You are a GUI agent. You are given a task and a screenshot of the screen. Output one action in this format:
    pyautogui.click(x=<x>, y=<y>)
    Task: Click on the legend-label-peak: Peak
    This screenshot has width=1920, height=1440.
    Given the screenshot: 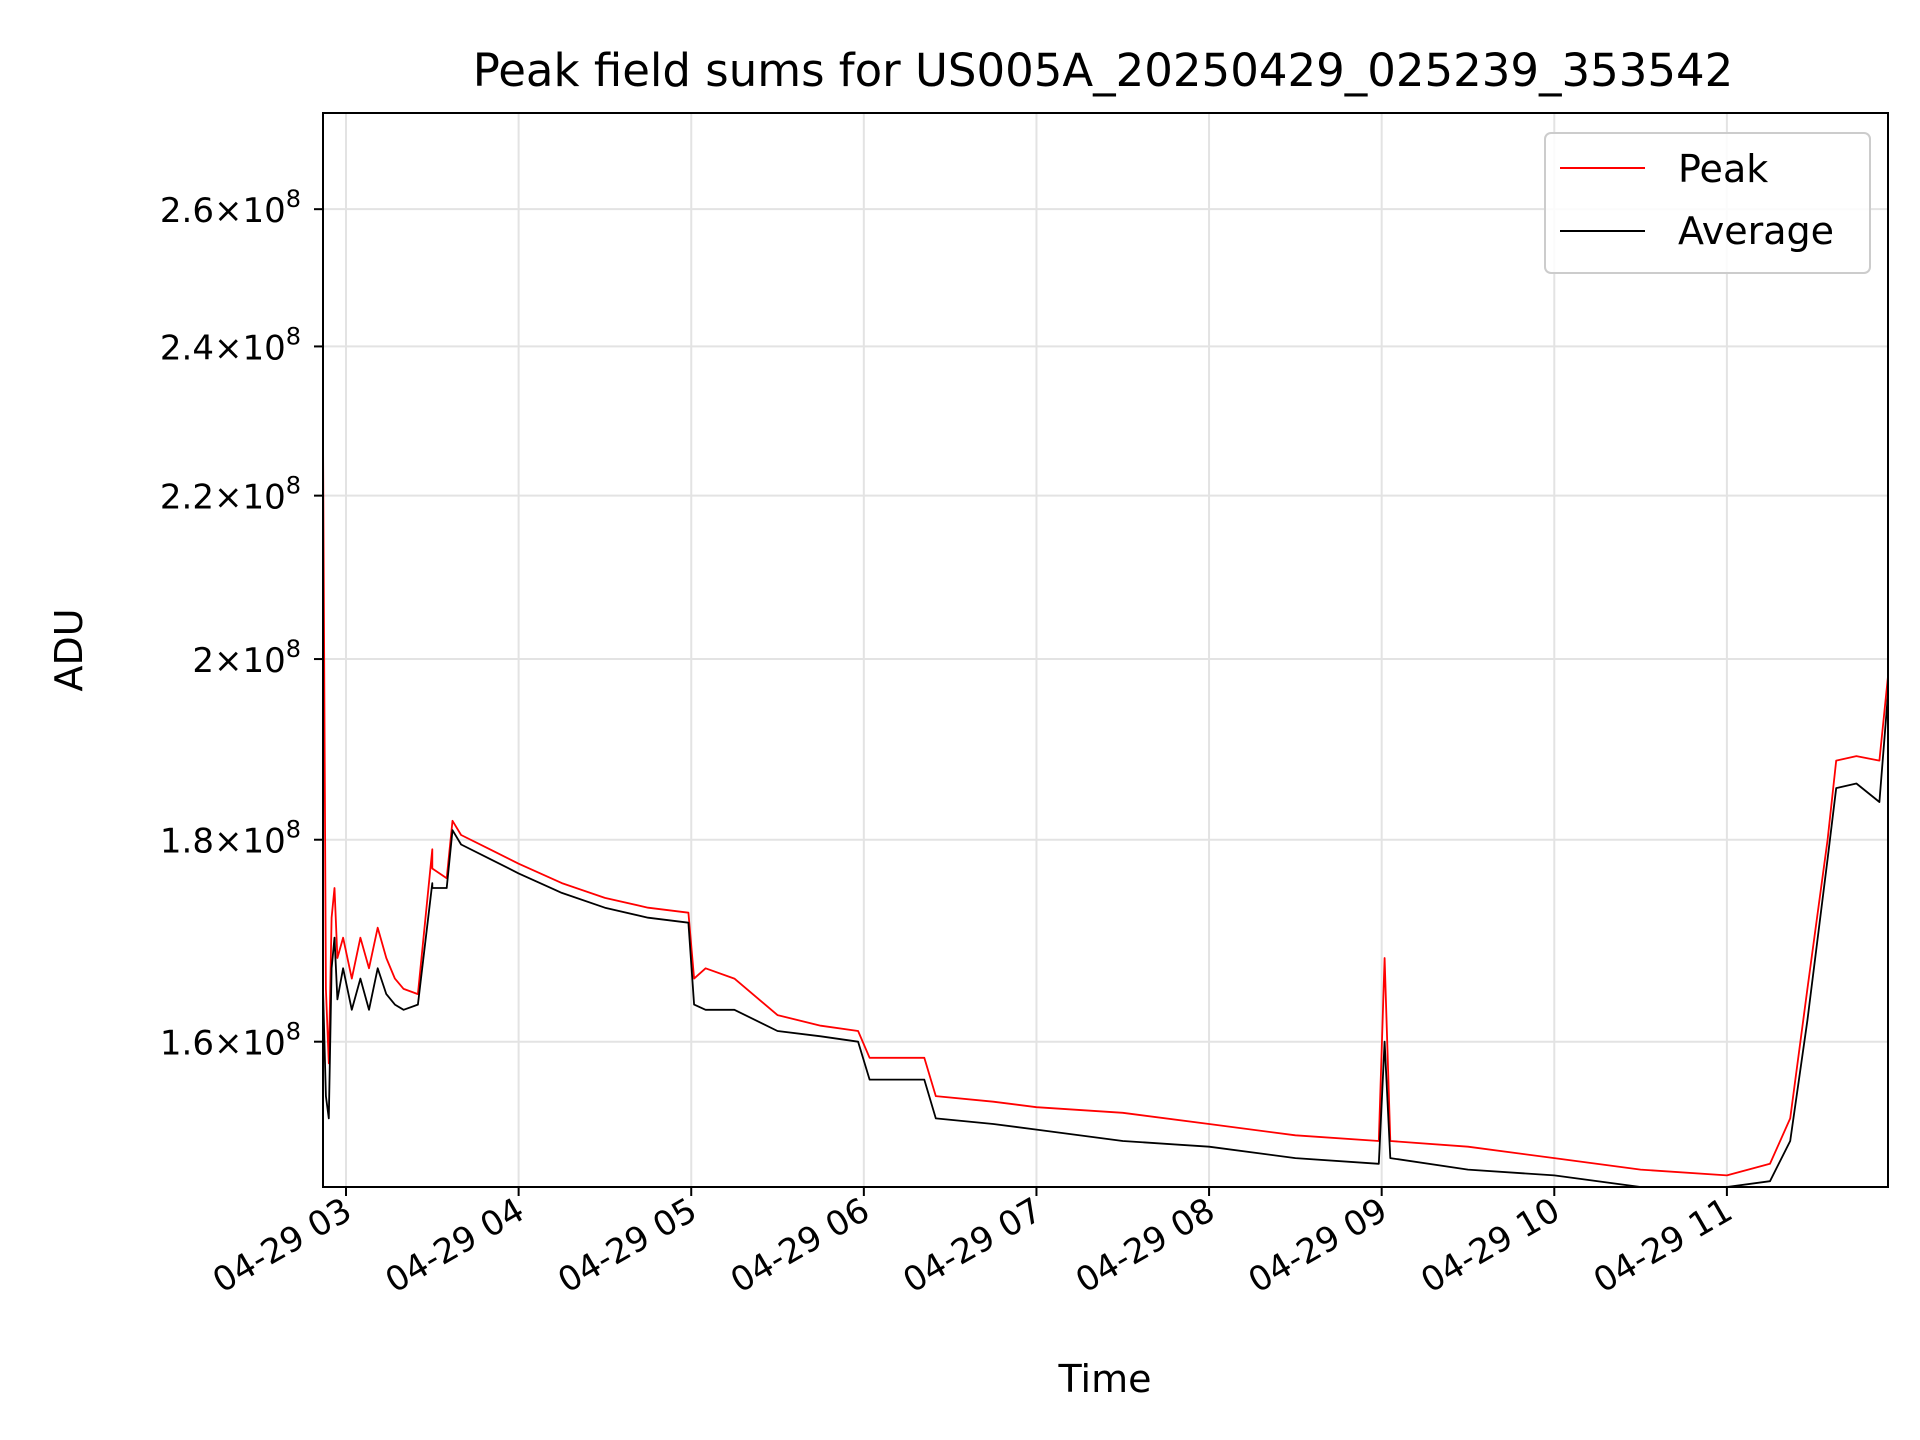 What is the action you would take?
    pyautogui.click(x=1723, y=169)
    